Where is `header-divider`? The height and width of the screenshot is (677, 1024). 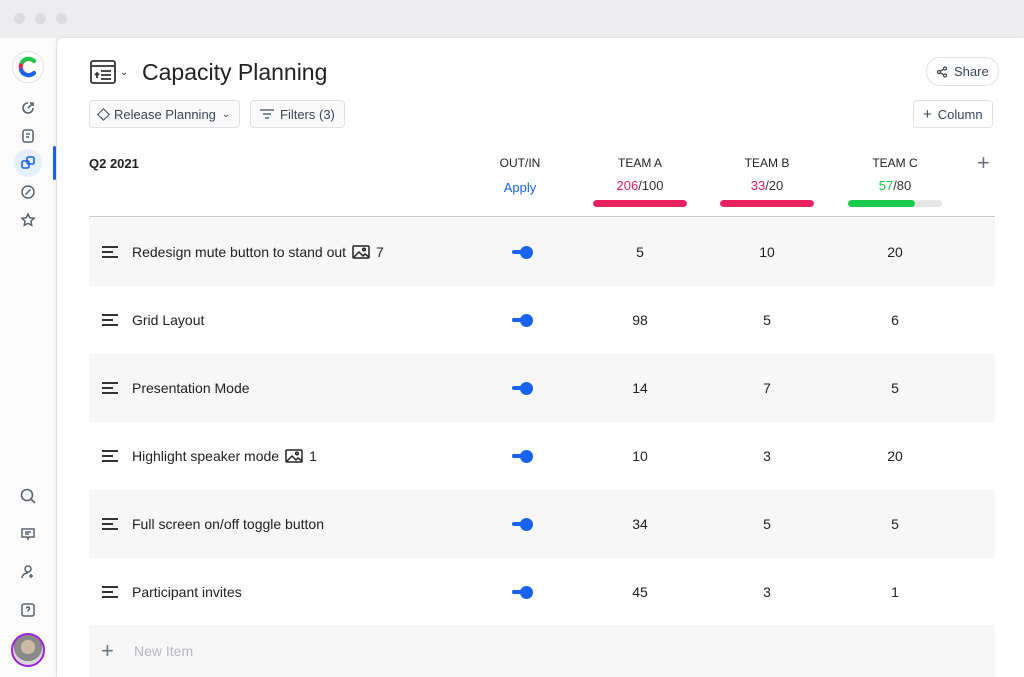 header-divider is located at coordinates (542, 216).